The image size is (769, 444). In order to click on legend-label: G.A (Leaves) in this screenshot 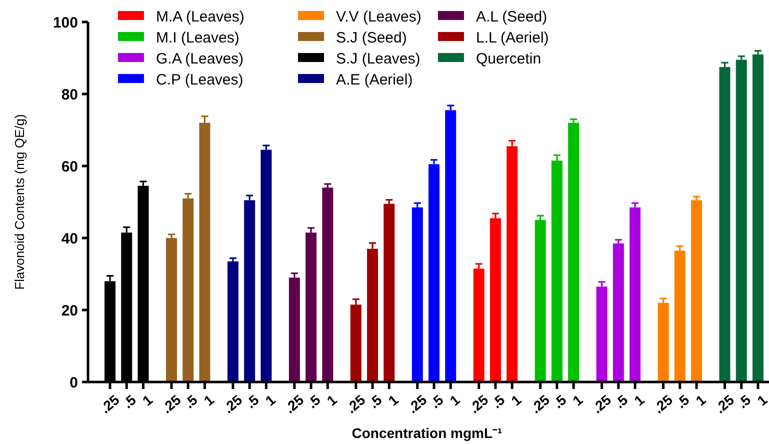, I will do `click(200, 59)`.